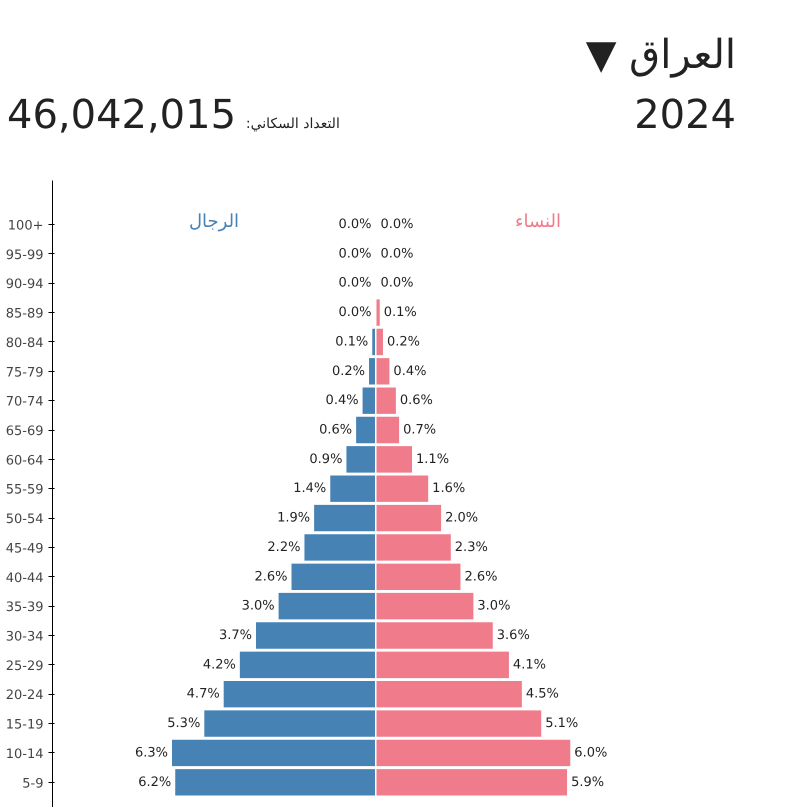  What do you see at coordinates (25, 402) in the screenshot?
I see `y-tick-label: 70-74` at bounding box center [25, 402].